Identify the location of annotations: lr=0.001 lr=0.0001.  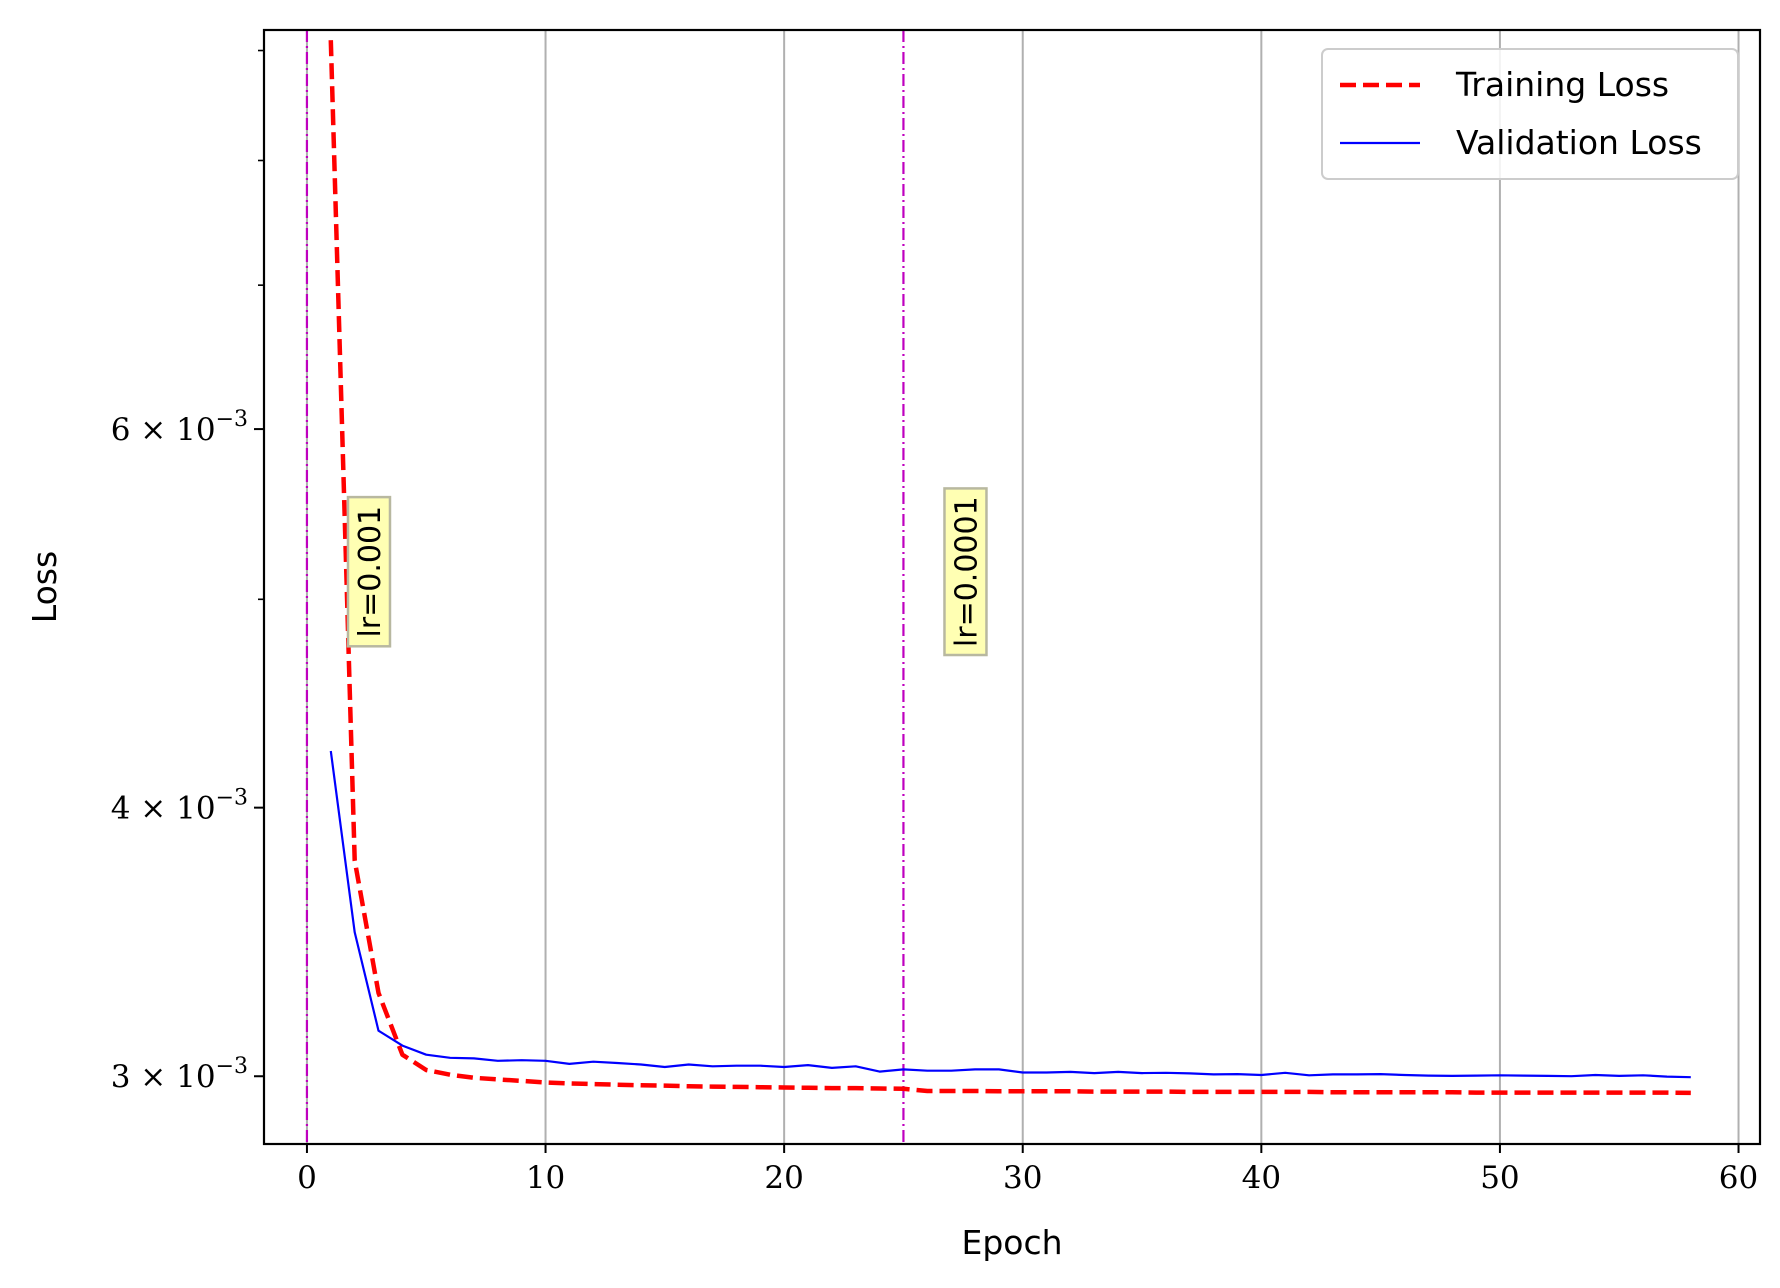
(667, 572).